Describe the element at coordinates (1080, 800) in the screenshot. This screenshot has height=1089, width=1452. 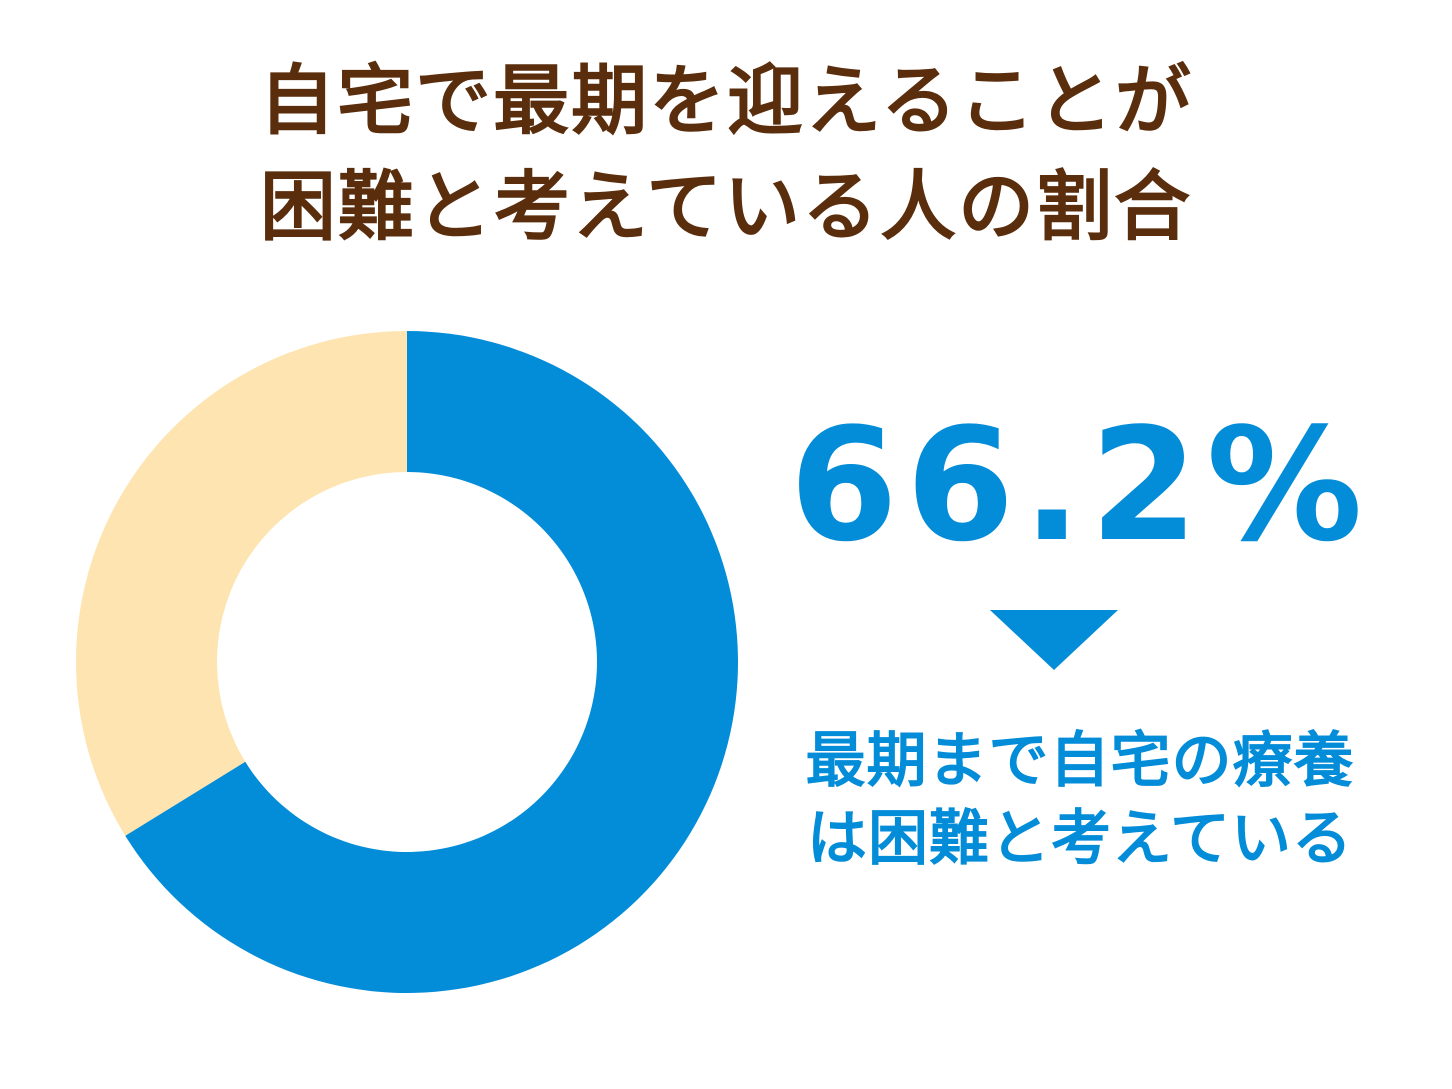
I see `category-label: 最期まで自宅の療養 は困難と考えている` at that location.